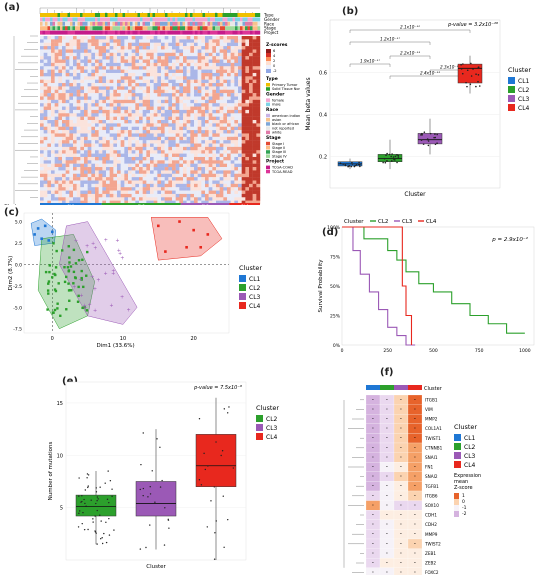 The image size is (550, 575). I want to click on bracket-label: 2.3x10⁻¹³, so click(450, 67).